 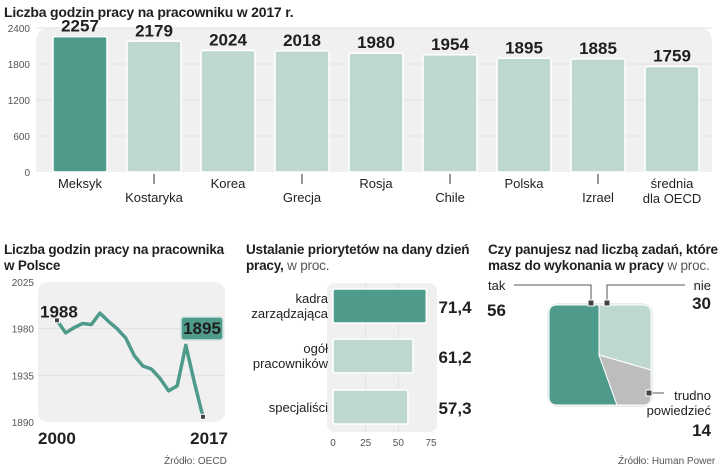 I want to click on bar-category-label: Chile, so click(x=450, y=197).